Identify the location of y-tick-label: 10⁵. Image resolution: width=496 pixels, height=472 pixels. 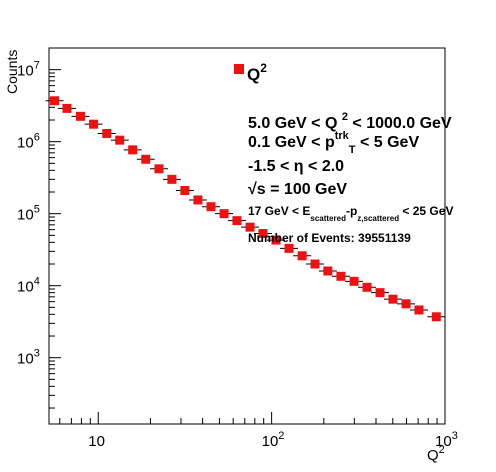
(28, 214).